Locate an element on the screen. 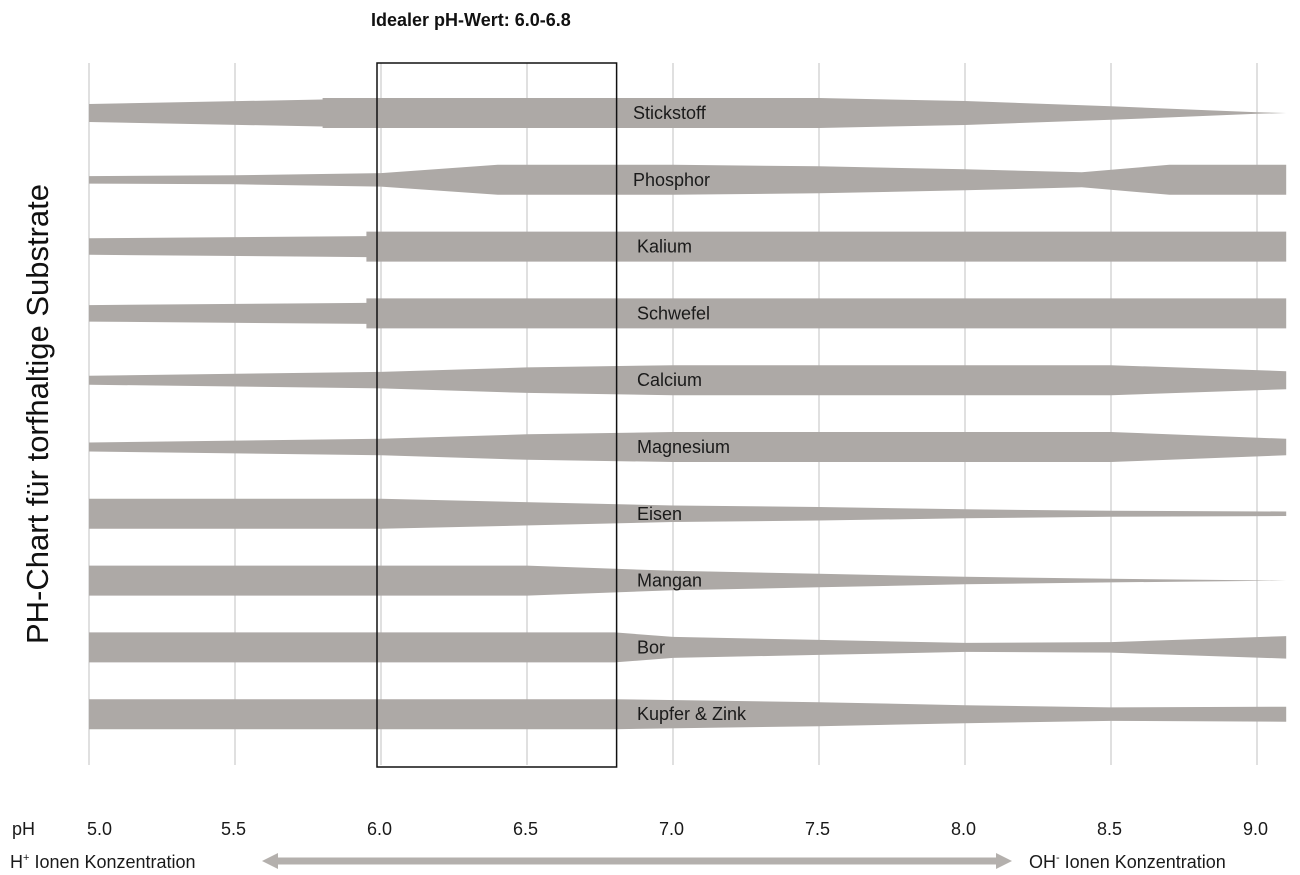  band-eisen is located at coordinates (688, 513).